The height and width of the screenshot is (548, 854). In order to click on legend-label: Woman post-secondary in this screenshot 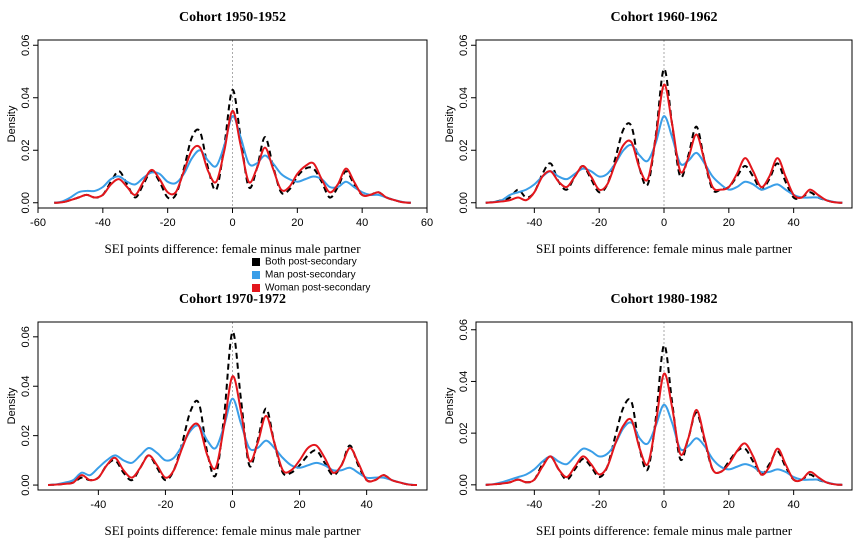, I will do `click(317, 288)`.